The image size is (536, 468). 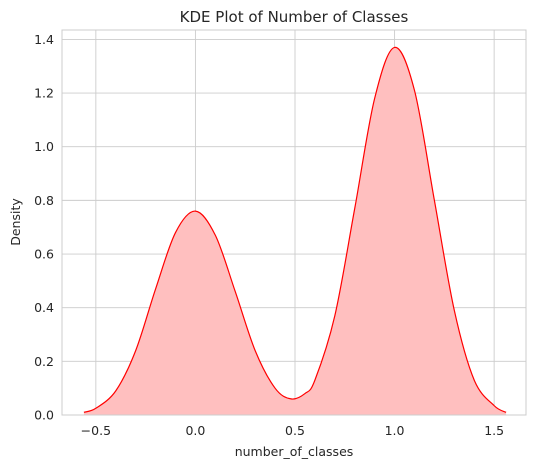 What do you see at coordinates (195, 430) in the screenshot?
I see `x-tick-label: 0.0` at bounding box center [195, 430].